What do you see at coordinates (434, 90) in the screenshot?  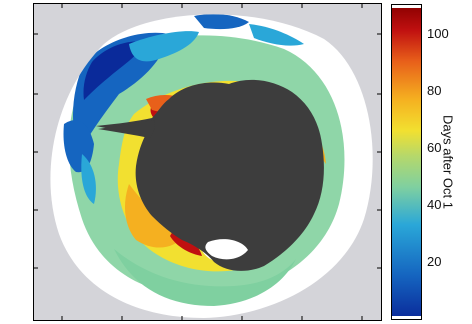 I see `colorbar-tick-label: 80` at bounding box center [434, 90].